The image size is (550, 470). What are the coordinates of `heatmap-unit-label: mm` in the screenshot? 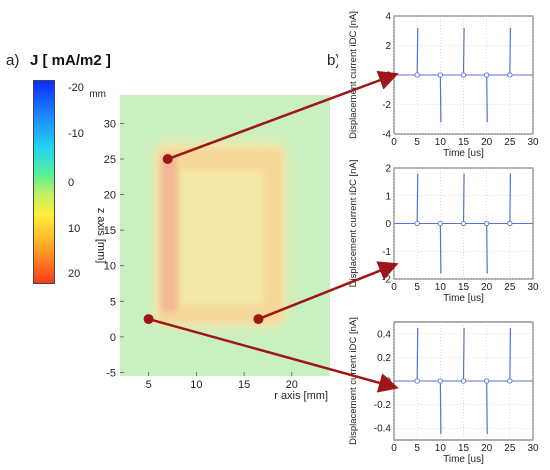 It's located at (97, 94).